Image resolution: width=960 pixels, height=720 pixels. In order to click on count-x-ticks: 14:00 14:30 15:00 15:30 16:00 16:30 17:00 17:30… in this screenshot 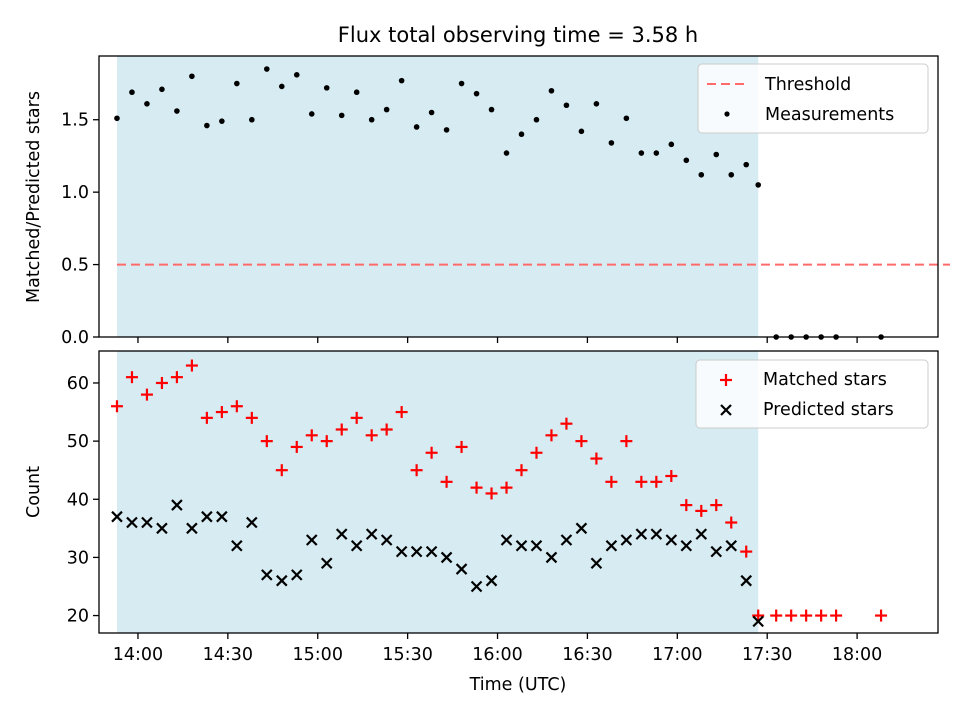, I will do `click(497, 649)`.